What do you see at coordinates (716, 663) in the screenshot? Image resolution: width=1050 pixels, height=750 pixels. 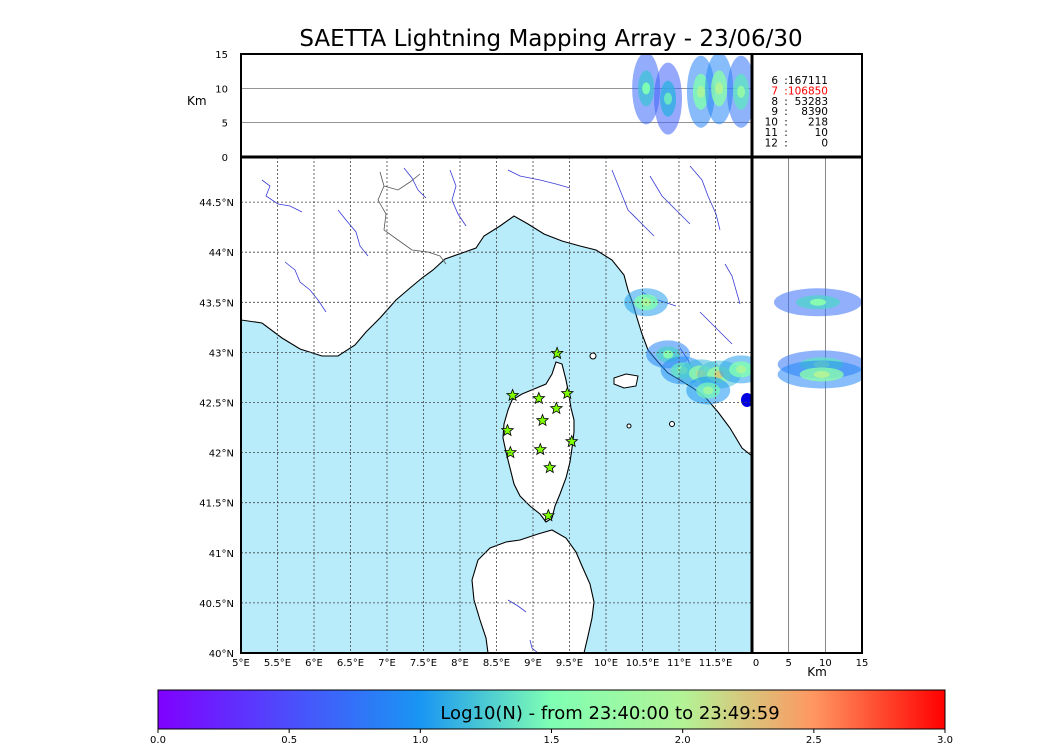 I see `map-x-tick-label: 11.5°E` at bounding box center [716, 663].